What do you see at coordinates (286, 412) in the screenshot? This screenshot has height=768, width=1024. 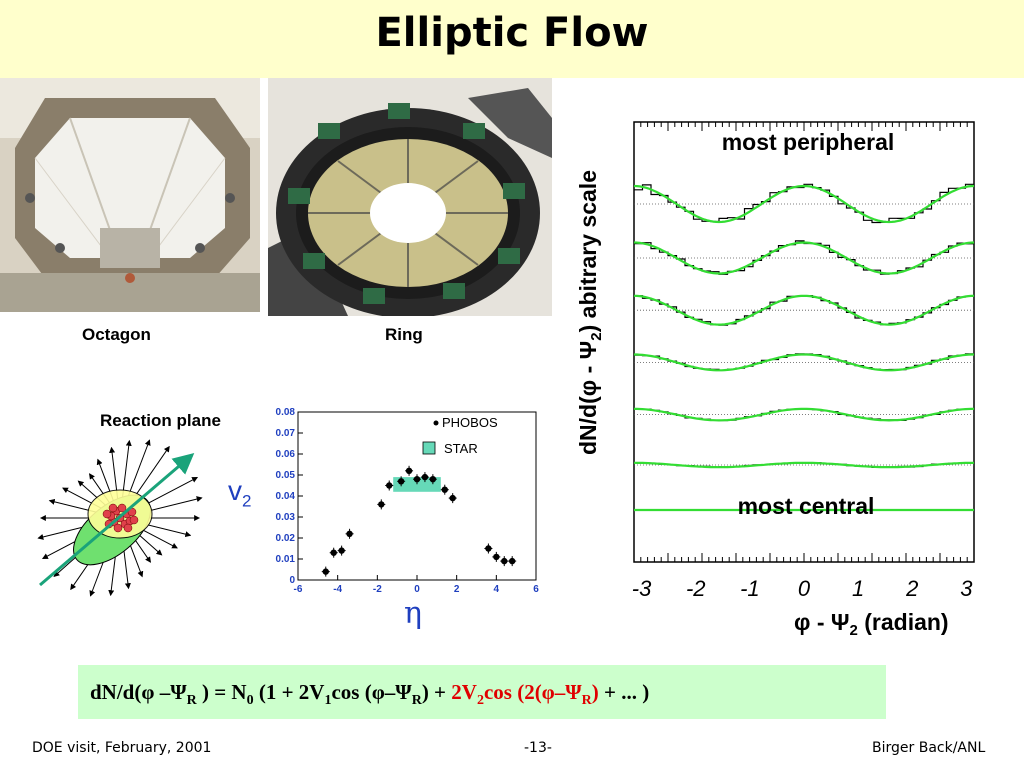 I see `v2-y-tick-label: 0.08` at bounding box center [286, 412].